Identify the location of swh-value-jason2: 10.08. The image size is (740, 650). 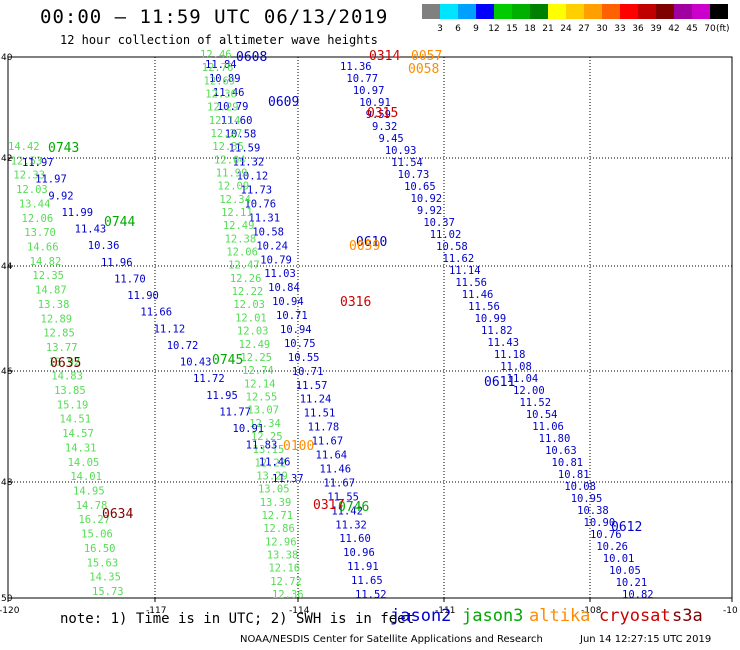
(580, 487).